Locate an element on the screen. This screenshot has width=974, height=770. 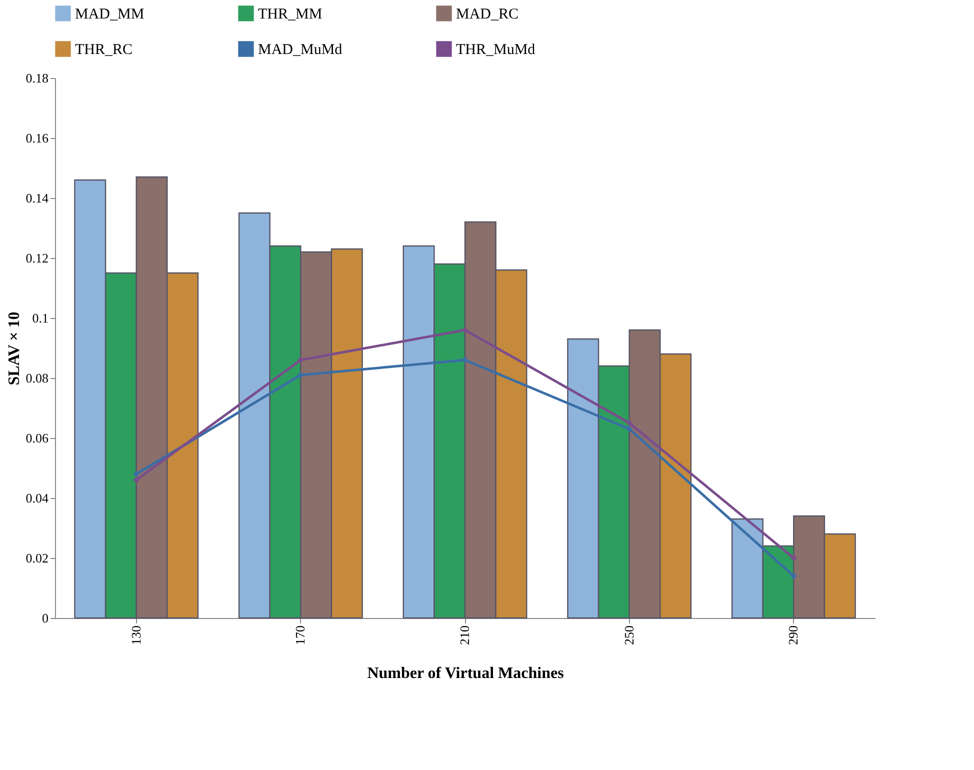
x-tick-label: 250 is located at coordinates (628, 635).